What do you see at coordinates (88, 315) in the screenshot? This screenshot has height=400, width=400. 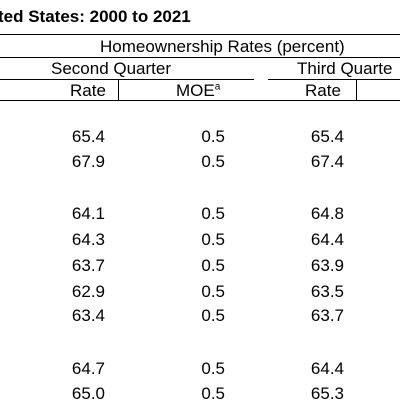 I see `q2-rate-cell: 63.4` at bounding box center [88, 315].